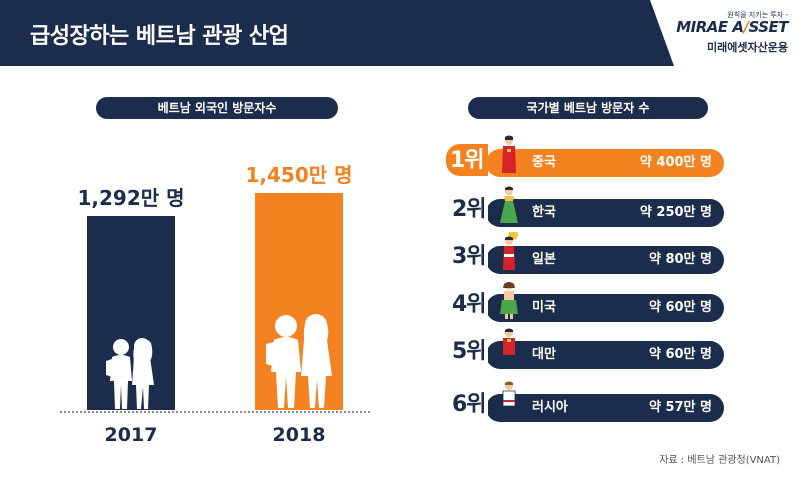 The image size is (800, 480). What do you see at coordinates (544, 307) in the screenshot?
I see `rank-country: 미국` at bounding box center [544, 307].